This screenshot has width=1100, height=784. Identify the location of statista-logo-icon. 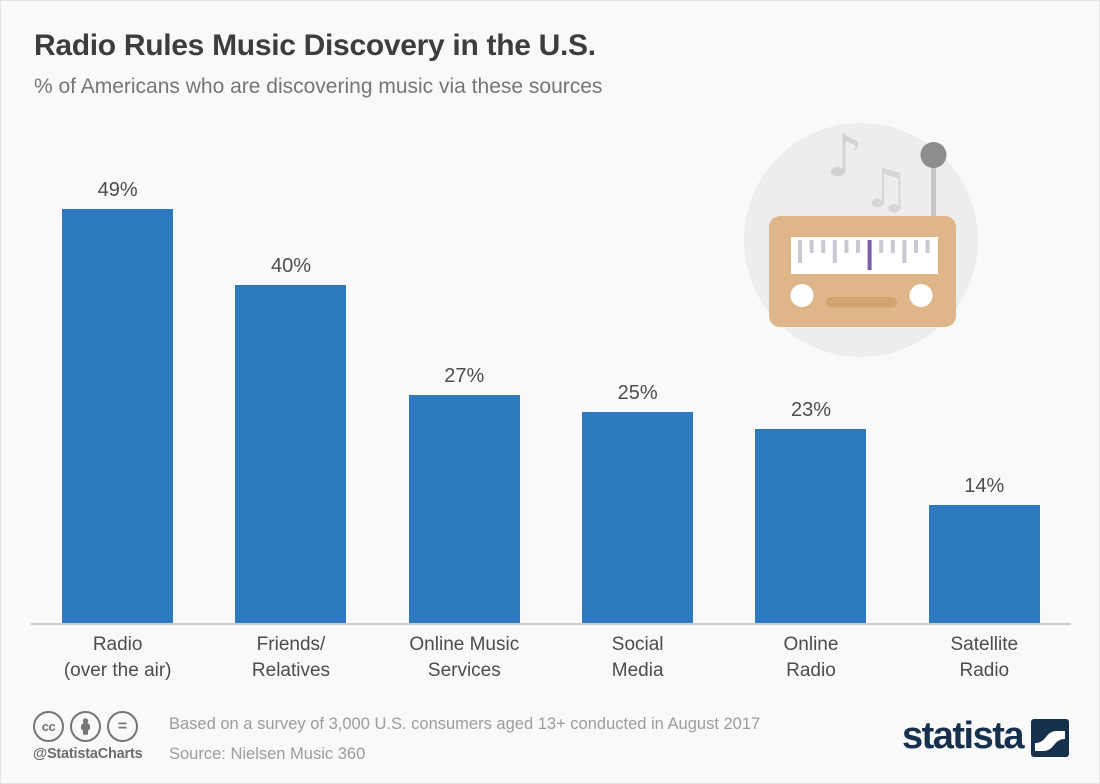
(1050, 738).